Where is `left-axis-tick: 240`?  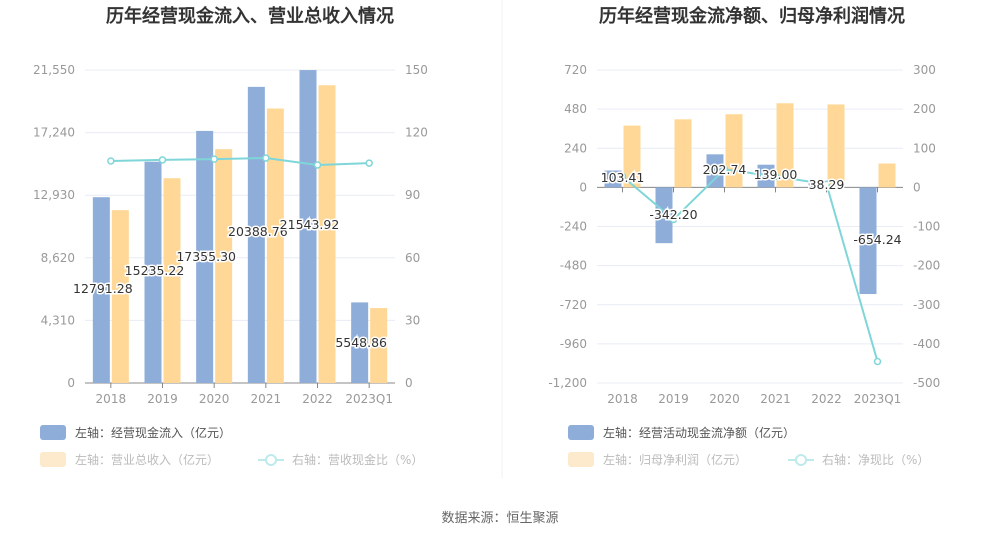
left-axis-tick: 240 is located at coordinates (575, 148).